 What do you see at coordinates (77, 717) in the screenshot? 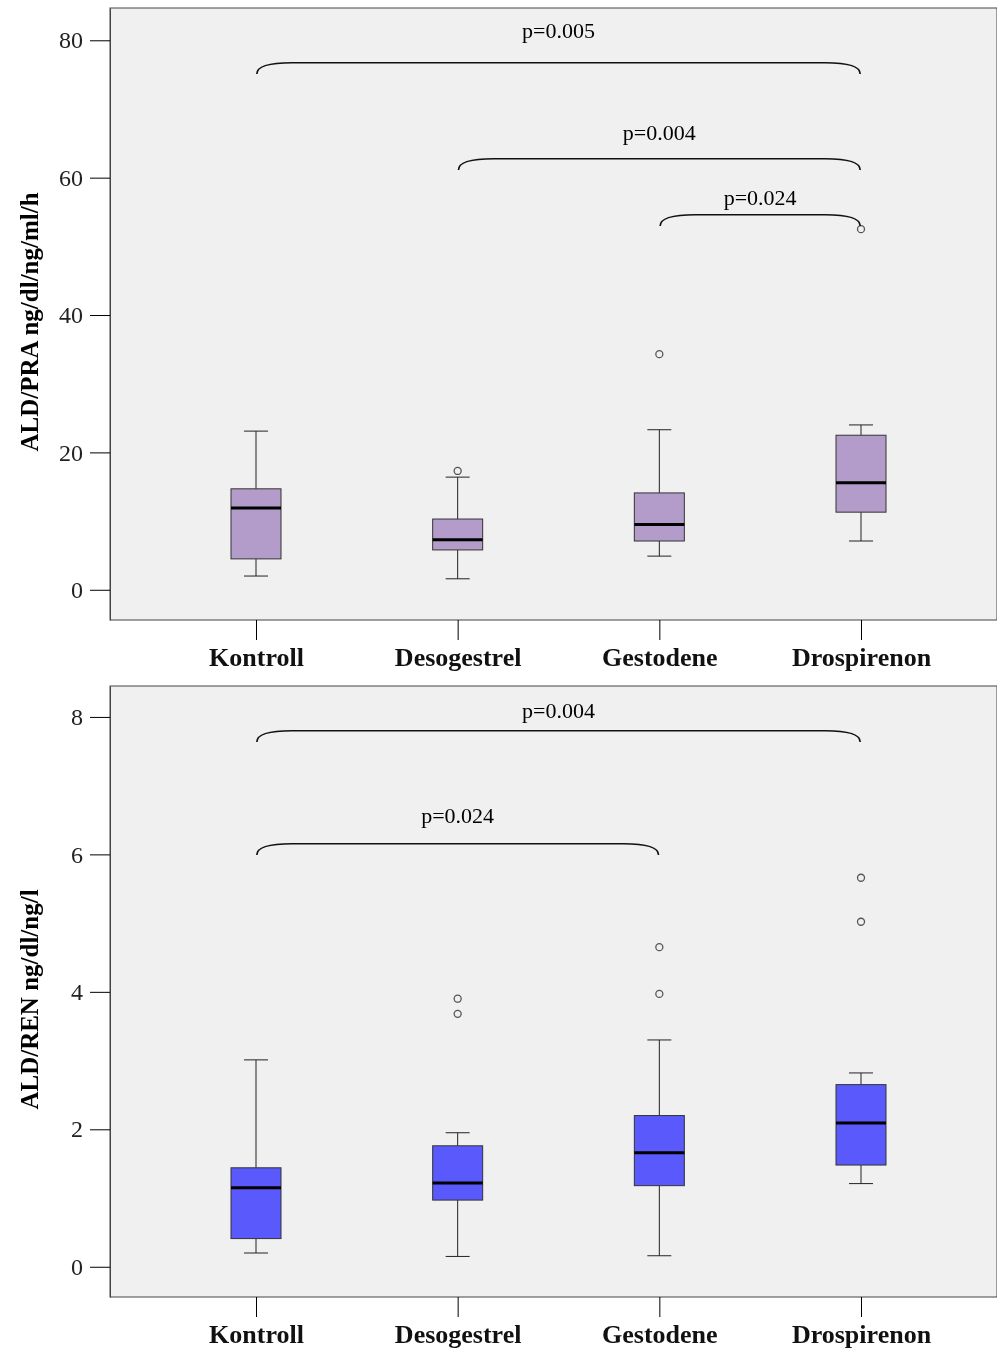
I see `y-tick-label: 8` at bounding box center [77, 717].